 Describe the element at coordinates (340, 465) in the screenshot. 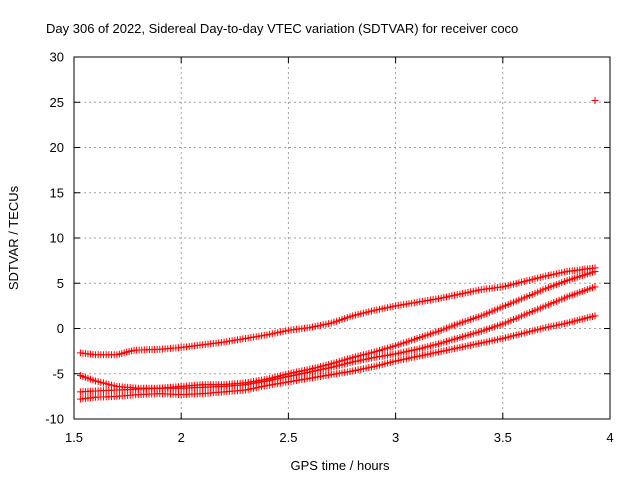

I see `x-axis-label: GPS time / hours` at that location.